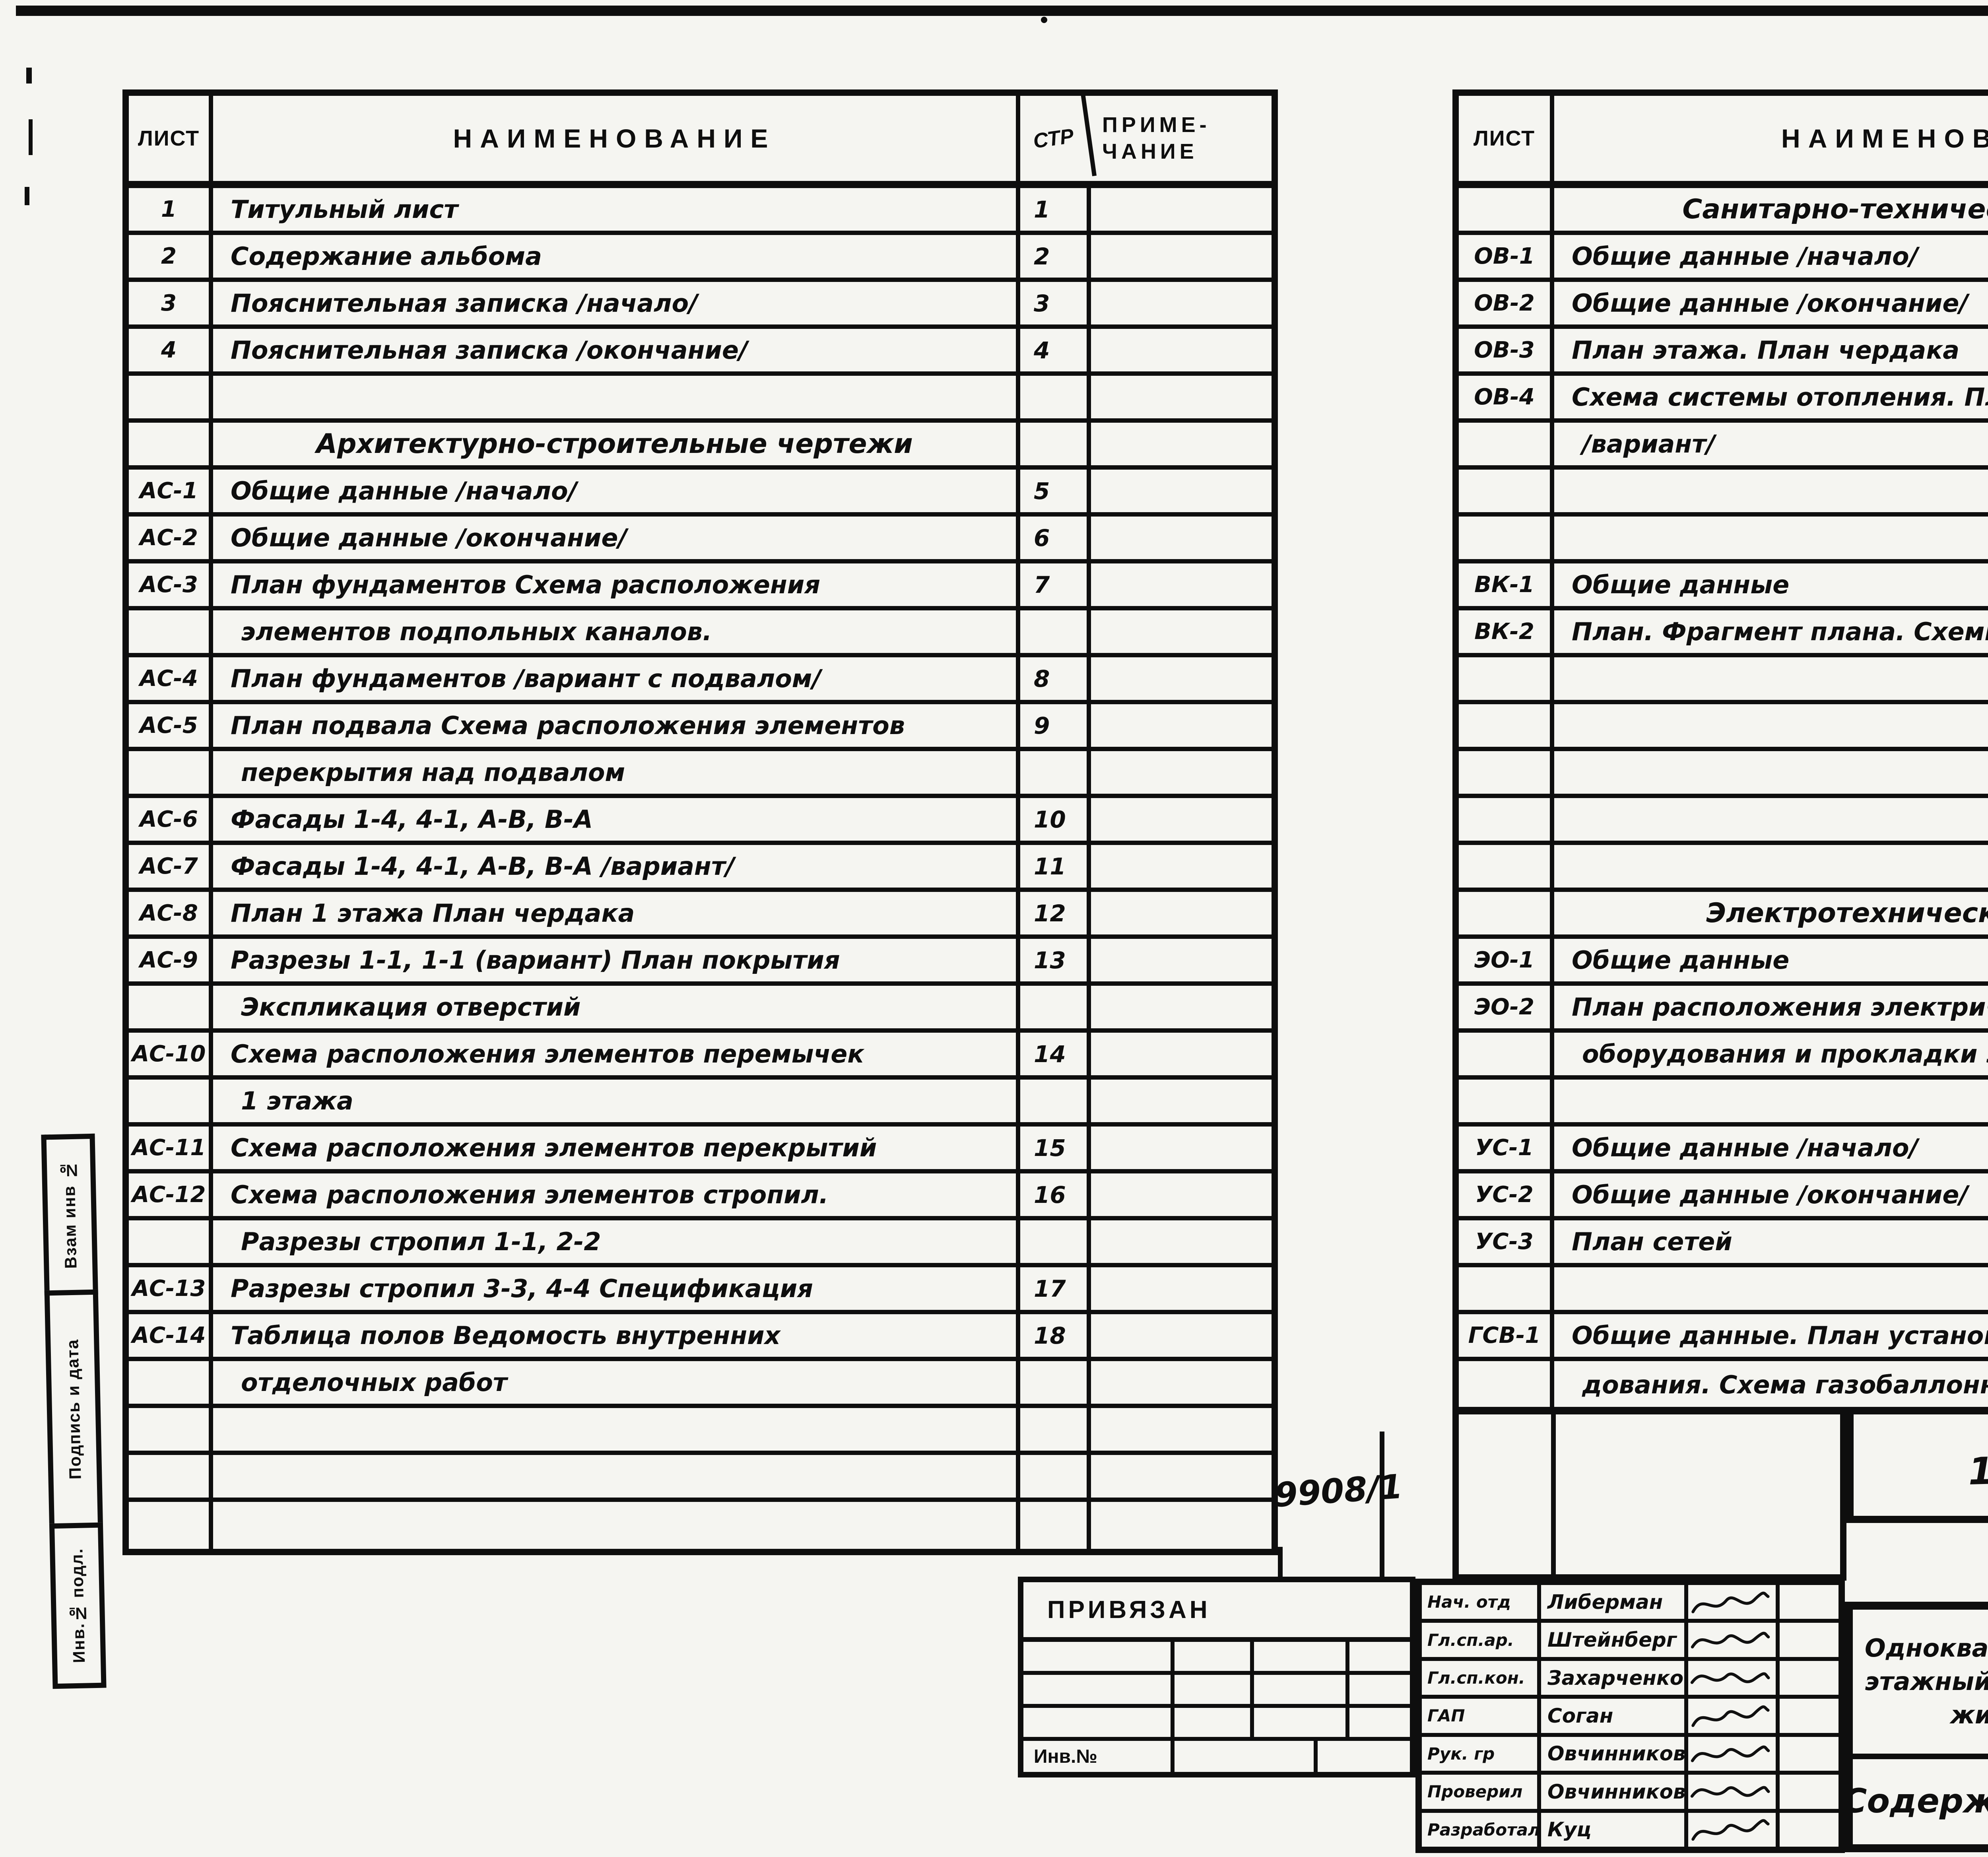  Describe the element at coordinates (1506, 960) in the screenshot. I see `cell-sheet-code: ЭО-1` at that location.